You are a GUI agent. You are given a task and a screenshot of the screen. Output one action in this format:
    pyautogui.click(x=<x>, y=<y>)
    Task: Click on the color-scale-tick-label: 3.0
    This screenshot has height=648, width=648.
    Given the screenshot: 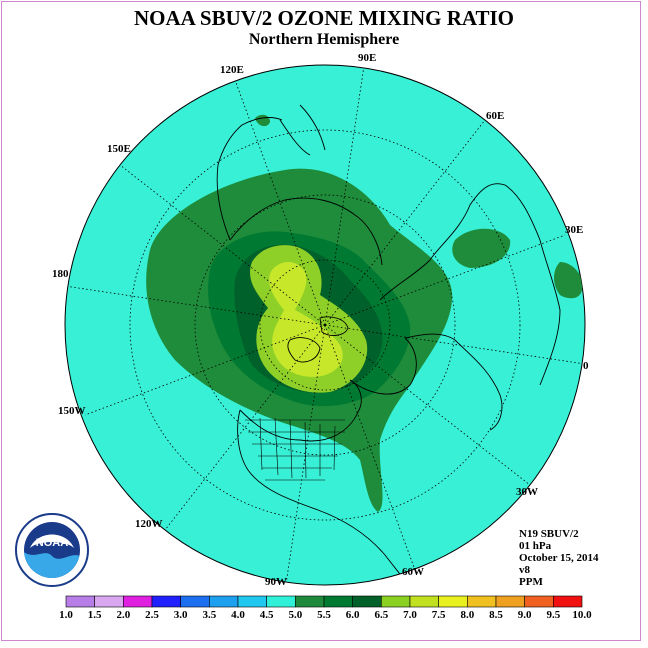 What is the action you would take?
    pyautogui.click(x=180, y=615)
    